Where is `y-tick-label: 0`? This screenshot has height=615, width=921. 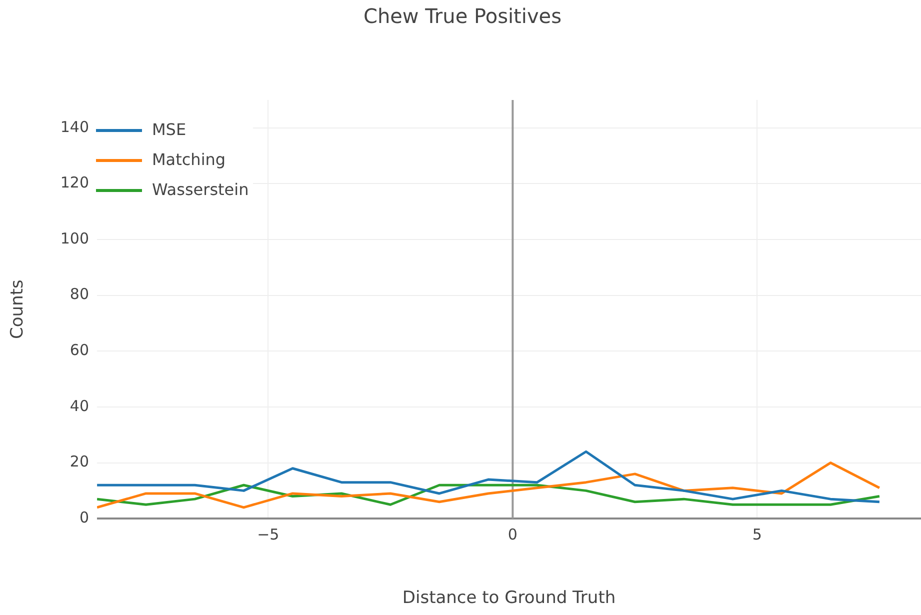
y-tick-label: 0 is located at coordinates (84, 517).